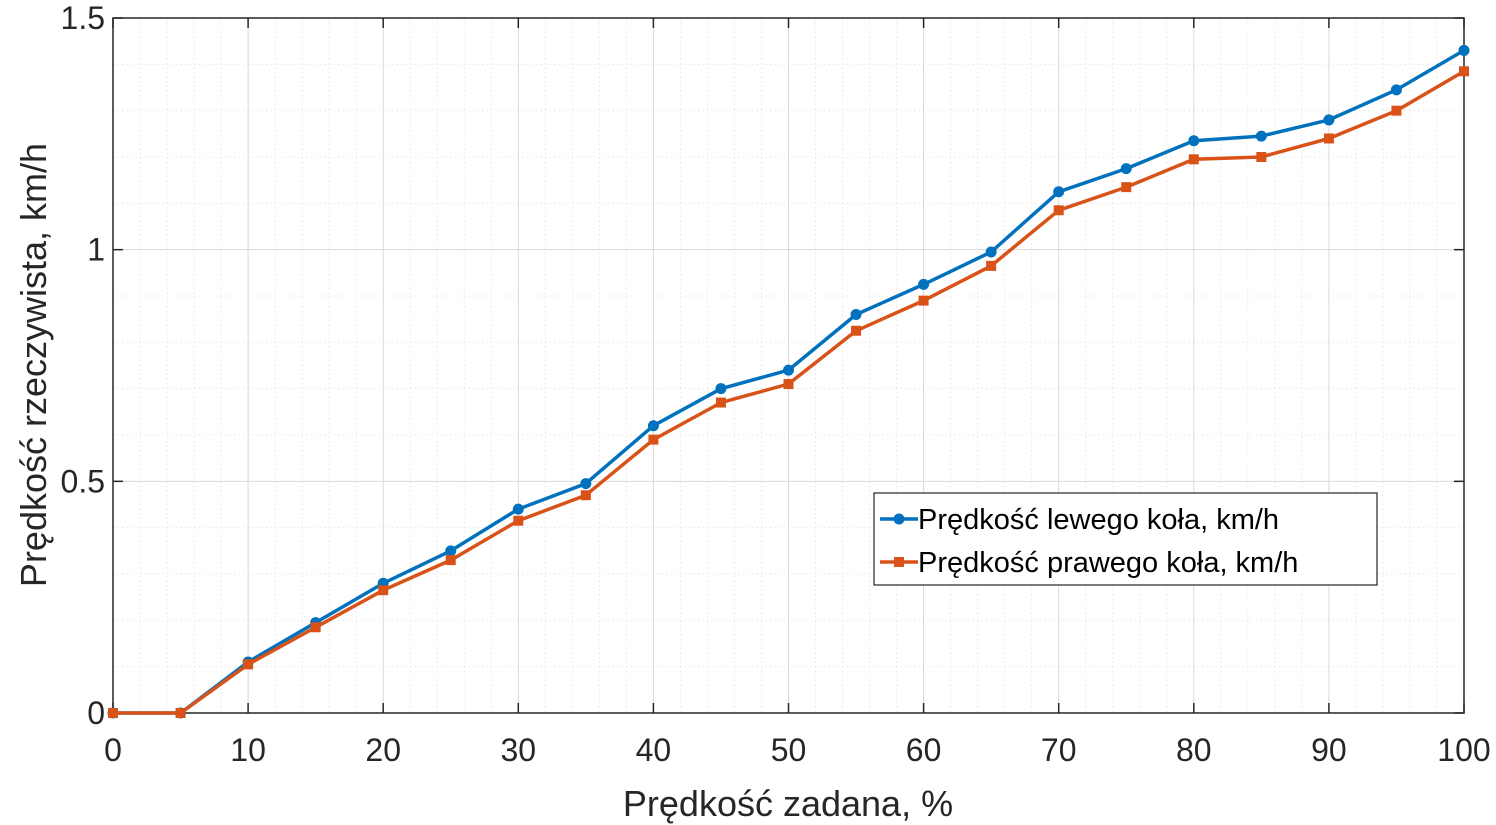  What do you see at coordinates (1463, 750) in the screenshot?
I see `x-tick-label: 100` at bounding box center [1463, 750].